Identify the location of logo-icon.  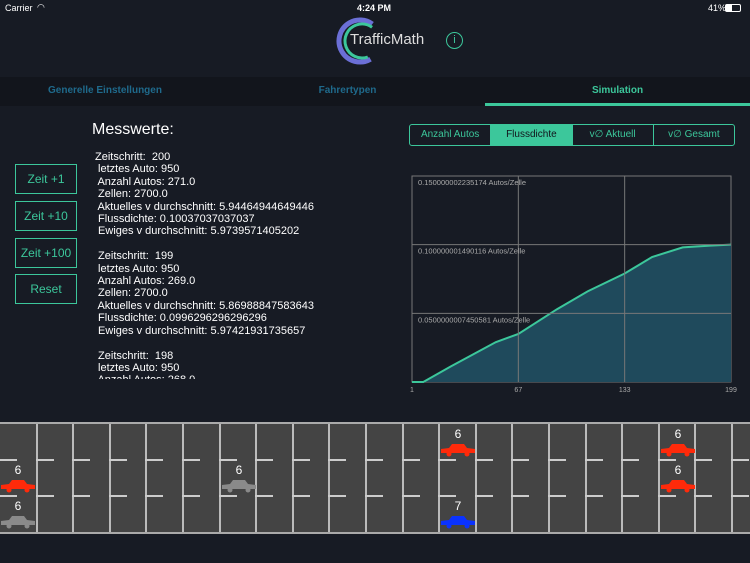
(360, 41).